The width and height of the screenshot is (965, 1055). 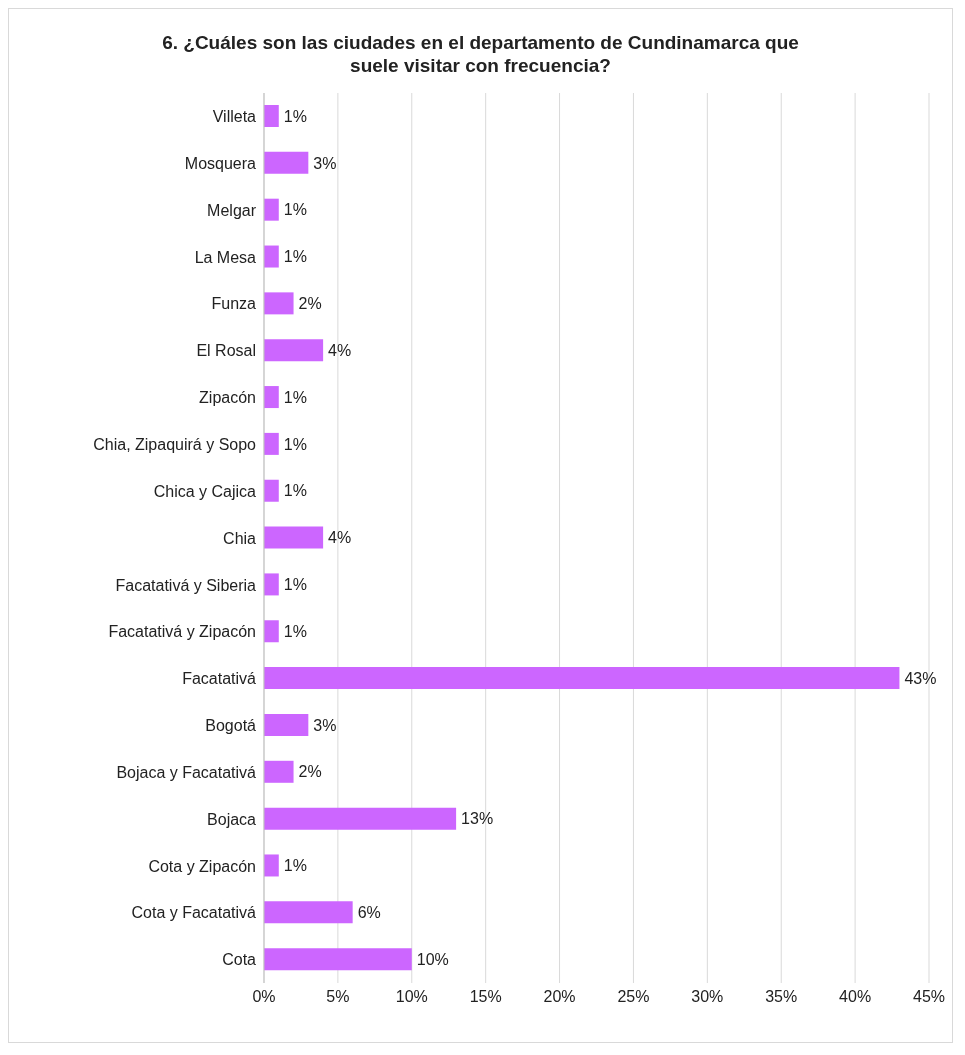 What do you see at coordinates (264, 997) in the screenshot?
I see `x-tick-label: 0%` at bounding box center [264, 997].